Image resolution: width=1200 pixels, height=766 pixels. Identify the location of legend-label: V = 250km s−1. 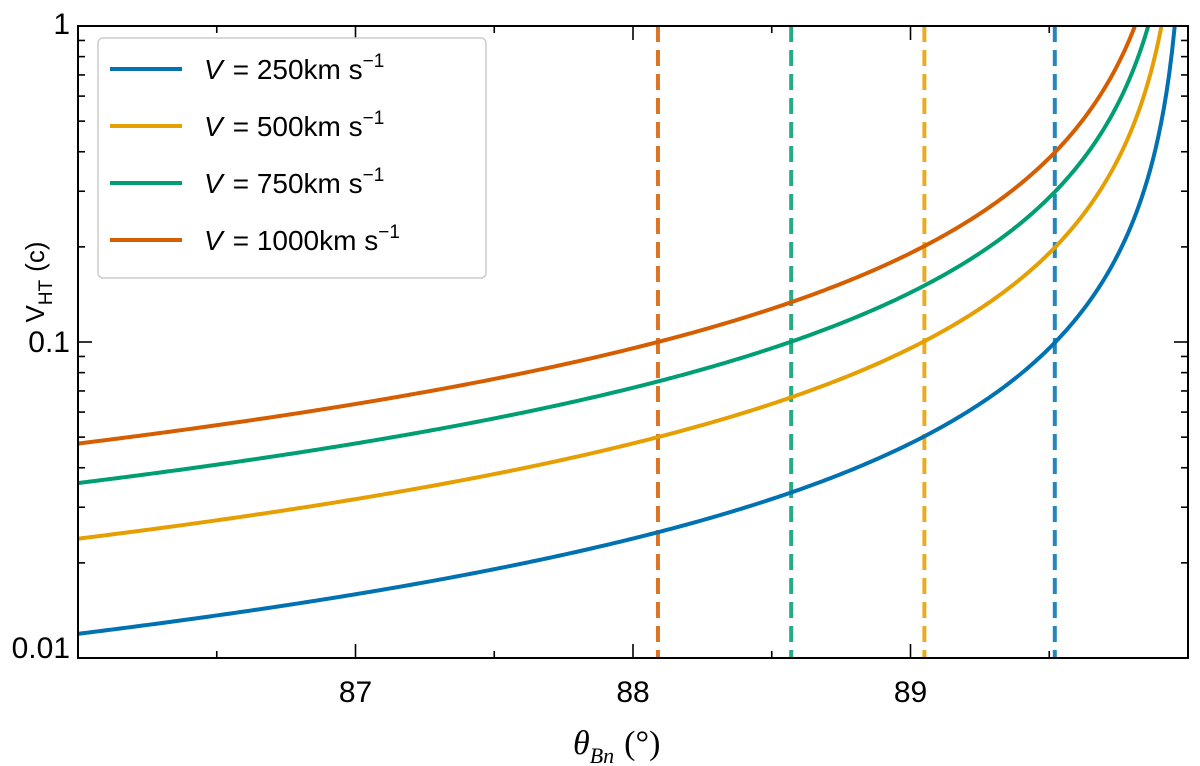
(294, 68).